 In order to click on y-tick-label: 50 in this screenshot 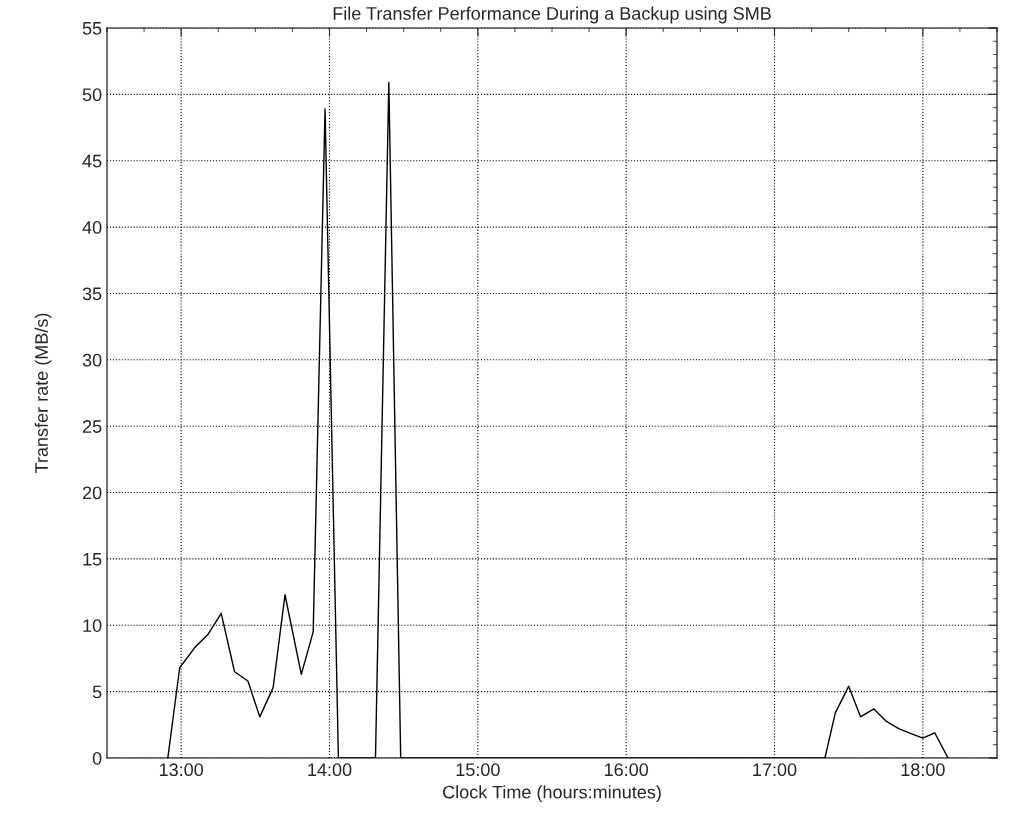, I will do `click(92, 95)`.